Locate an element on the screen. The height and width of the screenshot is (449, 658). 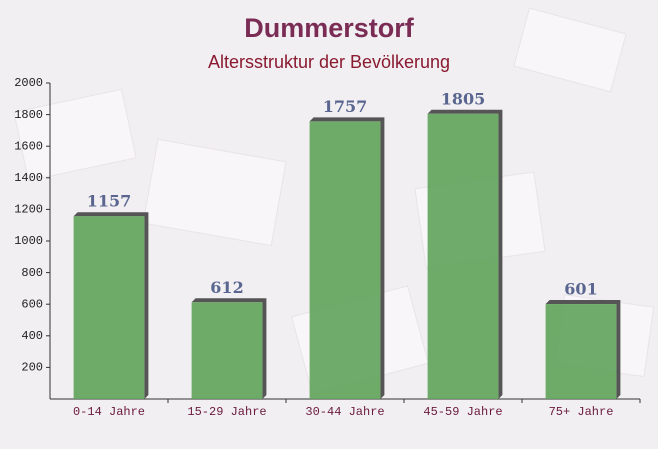
y-tick-label: 800 is located at coordinates (32, 273).